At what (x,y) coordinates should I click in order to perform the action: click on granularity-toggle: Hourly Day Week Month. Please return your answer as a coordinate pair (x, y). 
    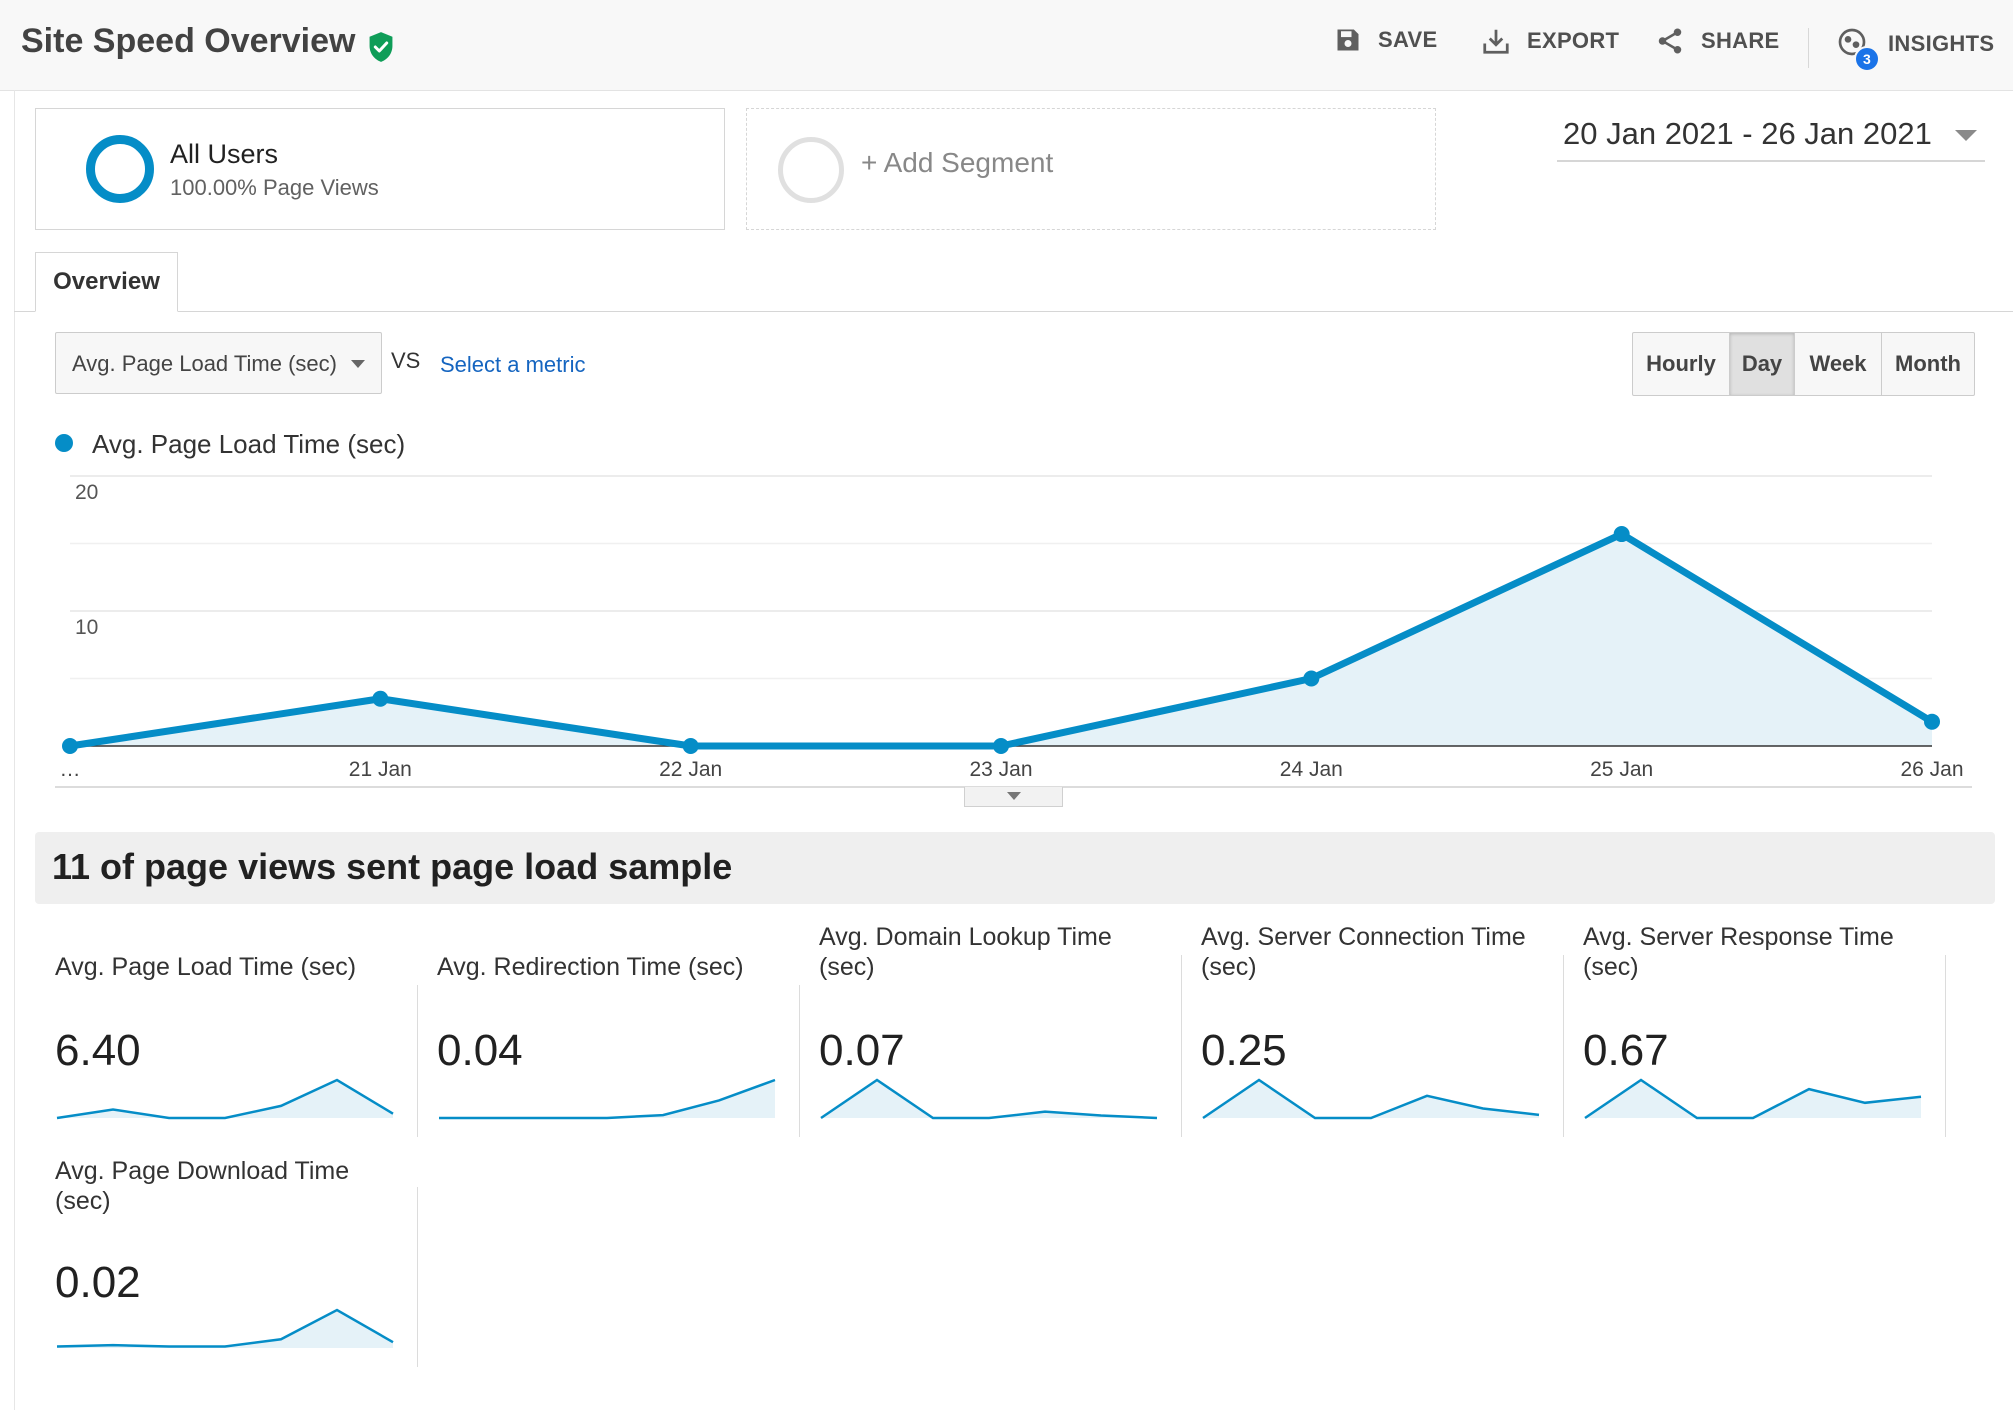
    Looking at the image, I should click on (1803, 364).